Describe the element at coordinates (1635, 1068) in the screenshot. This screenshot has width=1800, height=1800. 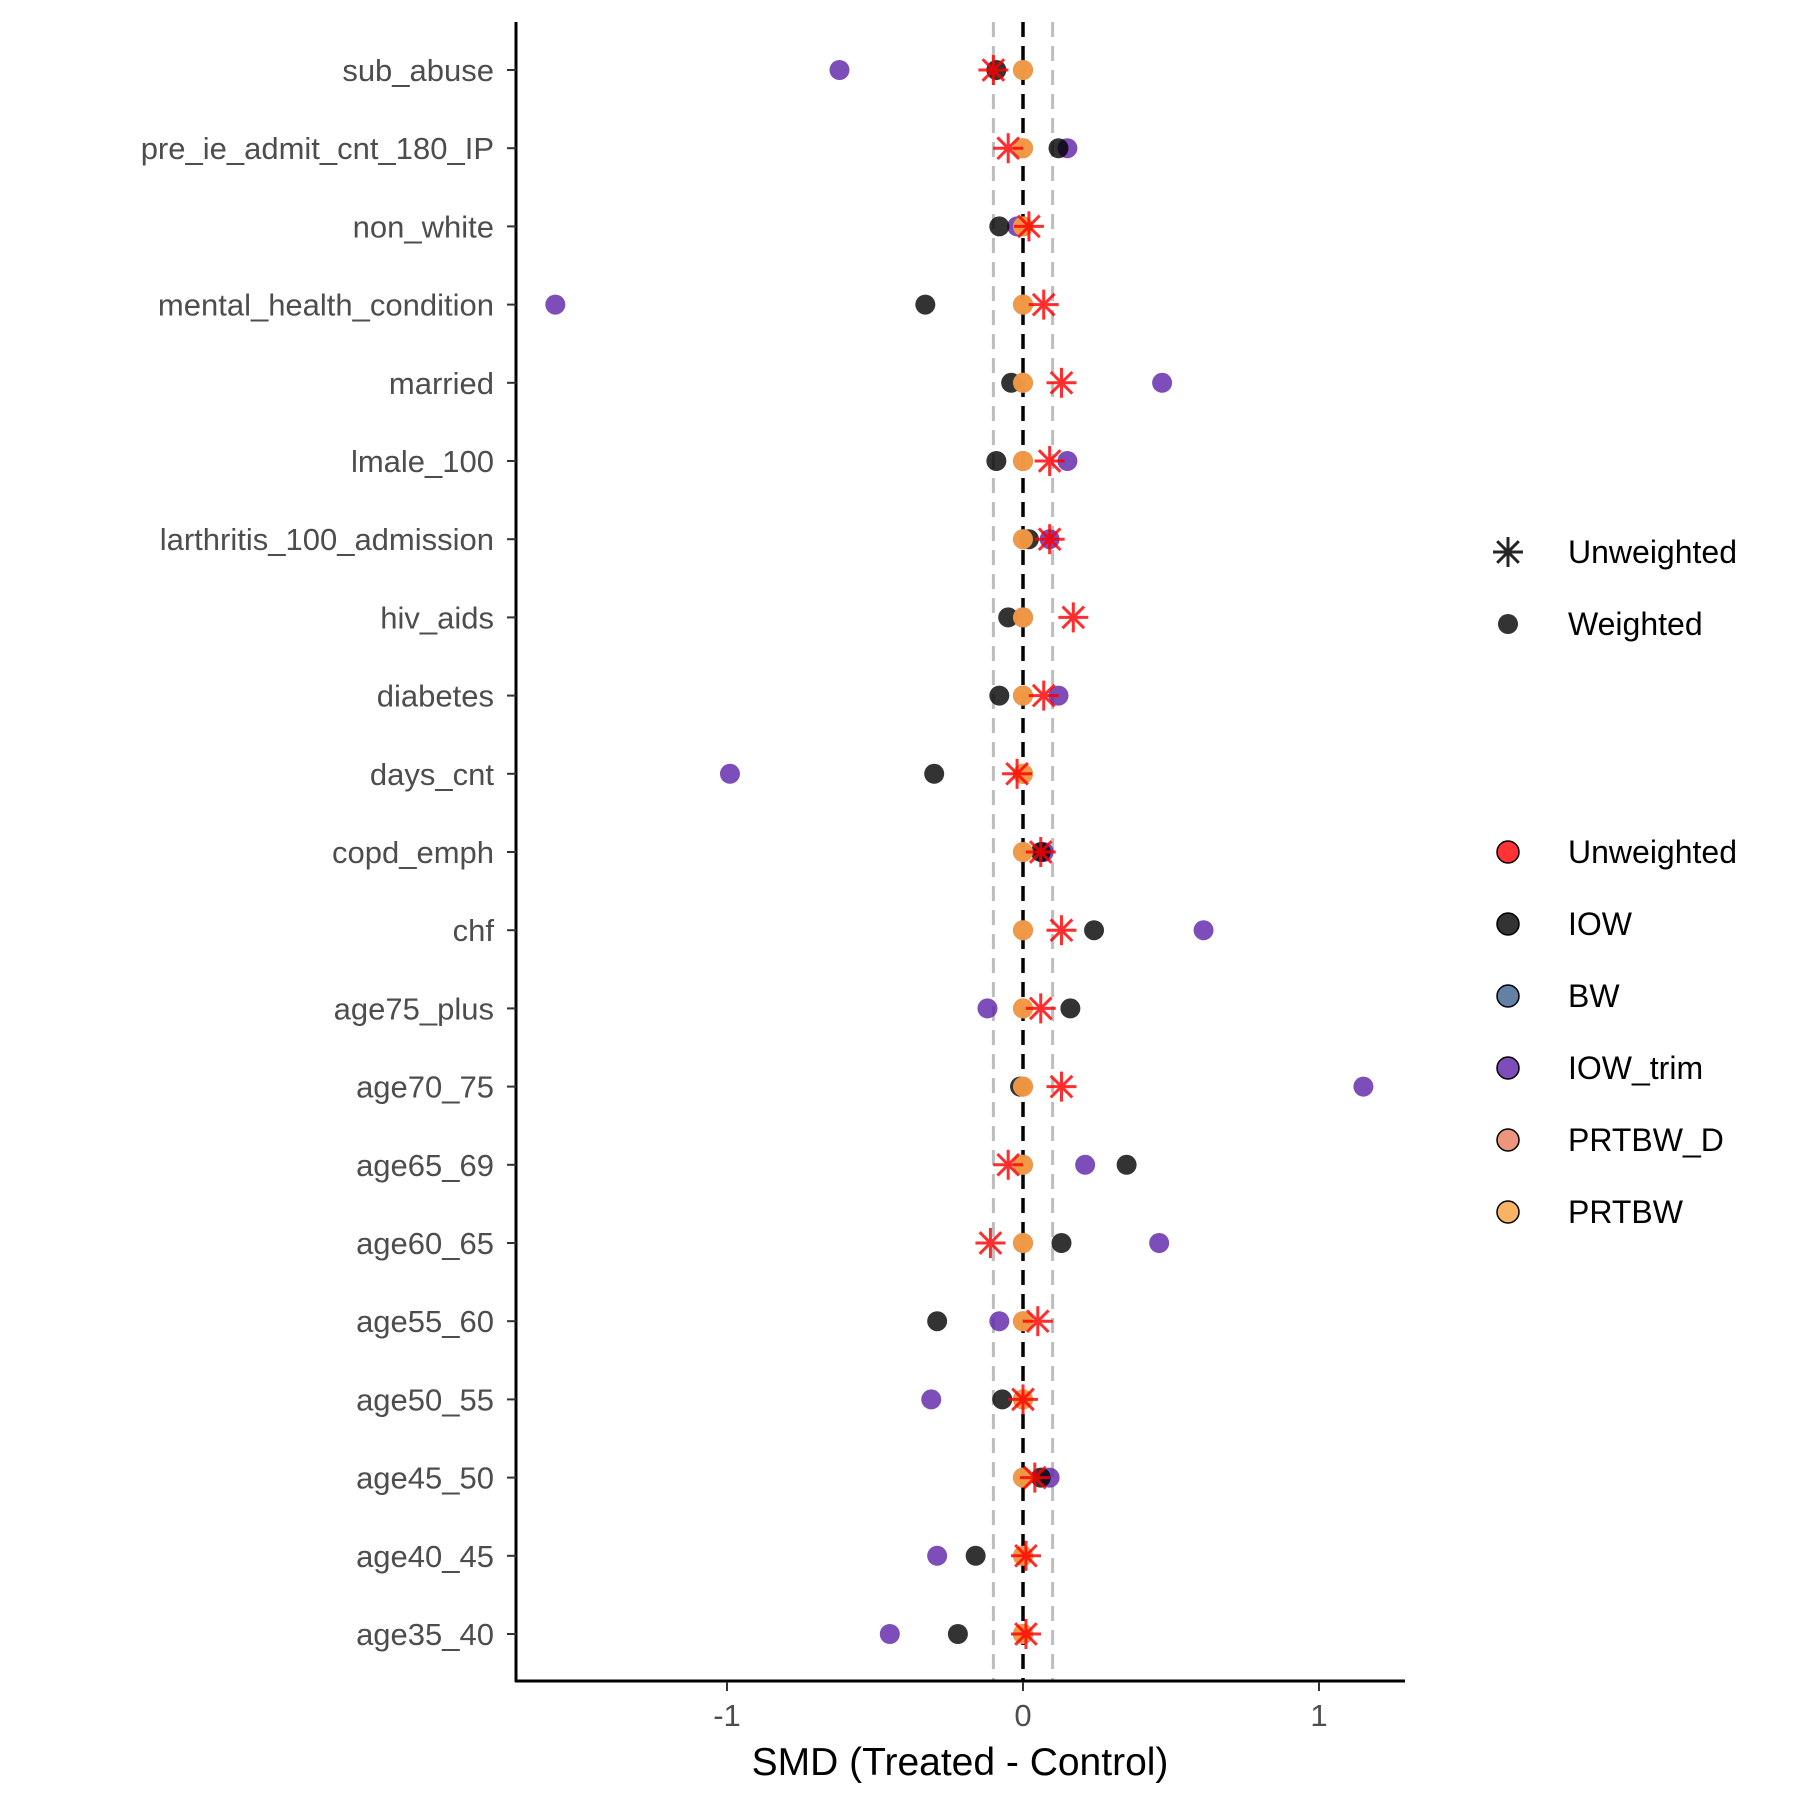
I see `legend-color-label: IOW_trim` at that location.